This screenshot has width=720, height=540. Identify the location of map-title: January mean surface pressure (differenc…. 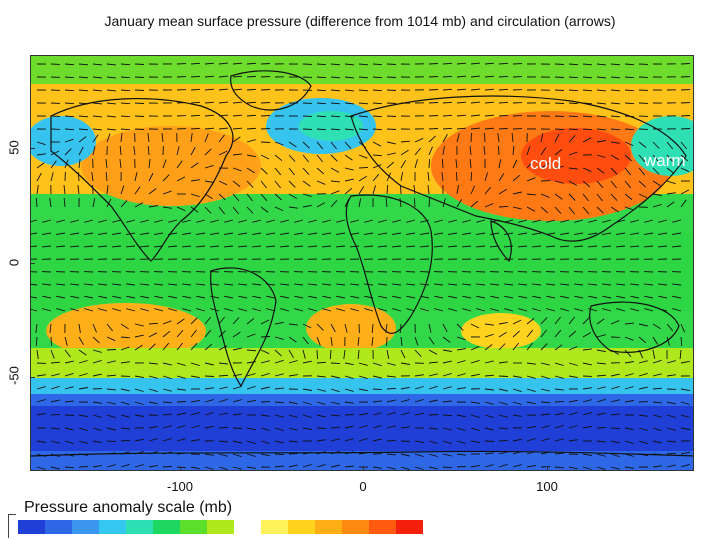
(360, 21).